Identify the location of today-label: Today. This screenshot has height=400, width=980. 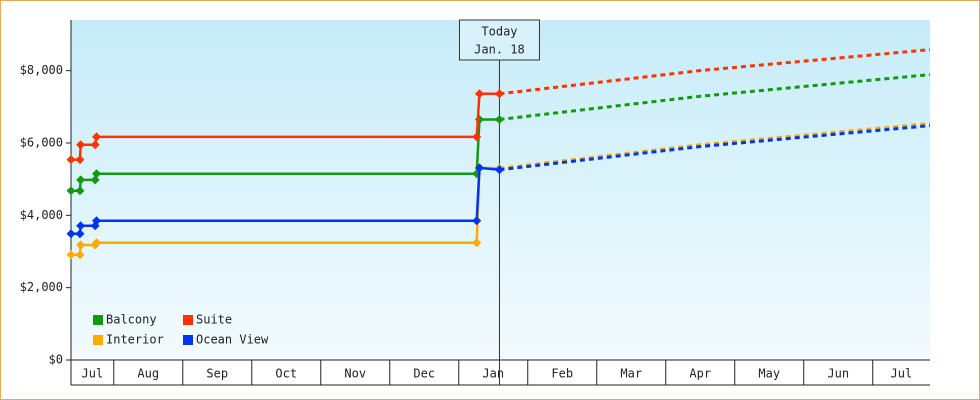
(499, 32).